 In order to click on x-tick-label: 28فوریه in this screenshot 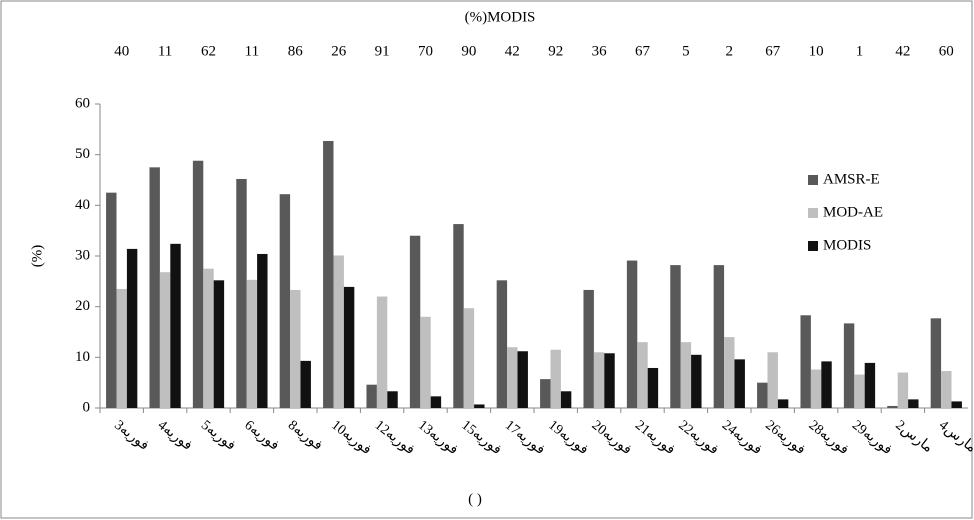, I will do `click(829, 438)`.